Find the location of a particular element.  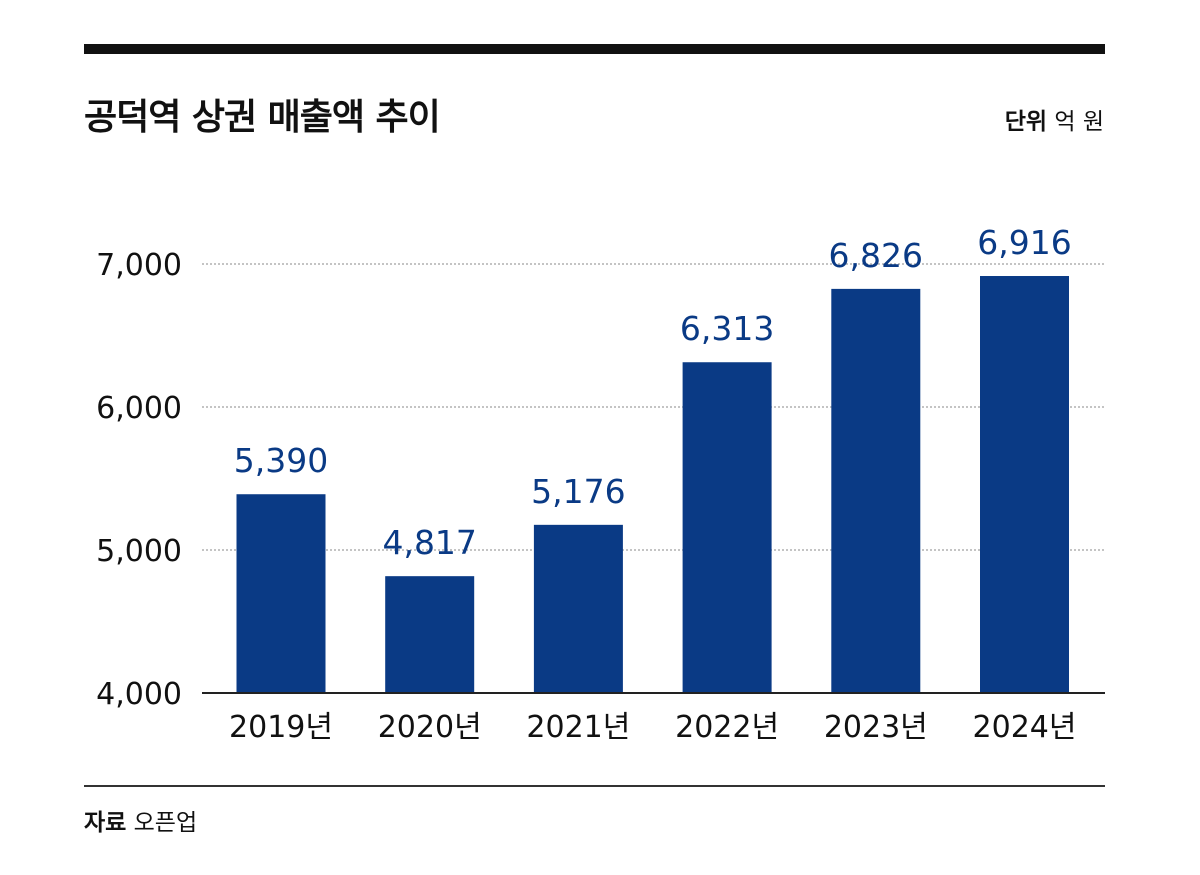

data-label: 6,916 is located at coordinates (1024, 242).